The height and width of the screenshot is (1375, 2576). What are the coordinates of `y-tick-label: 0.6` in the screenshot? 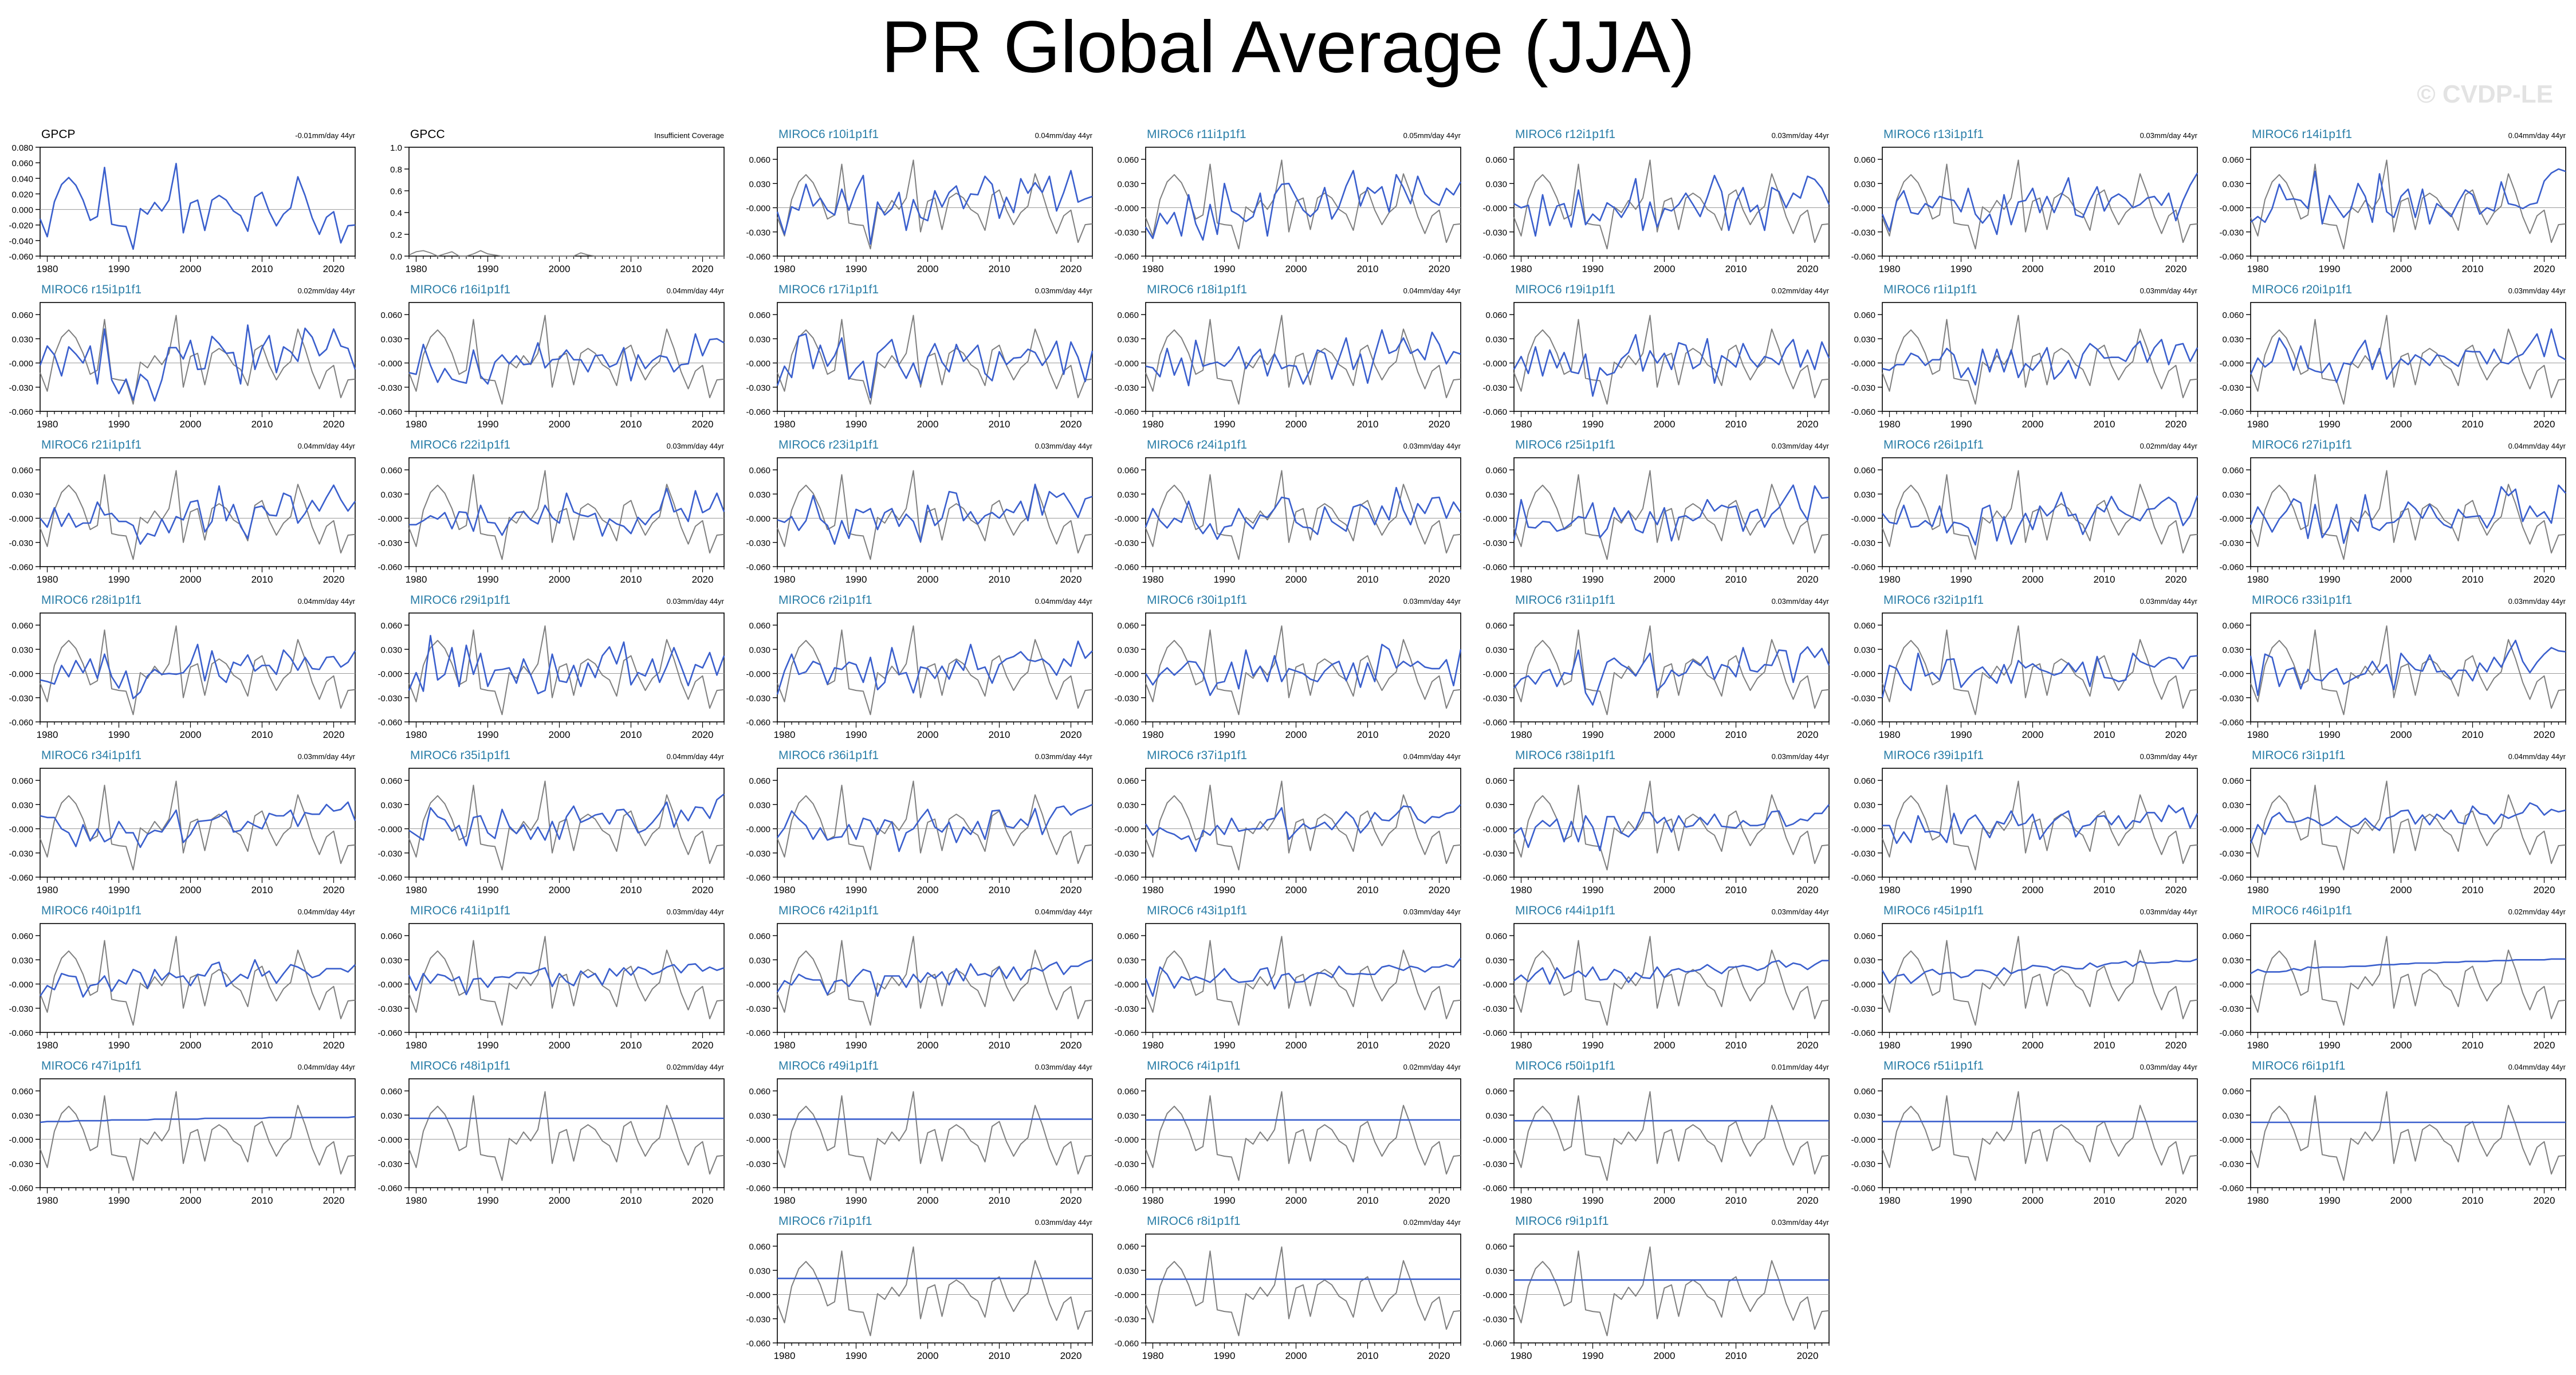 It's located at (396, 192).